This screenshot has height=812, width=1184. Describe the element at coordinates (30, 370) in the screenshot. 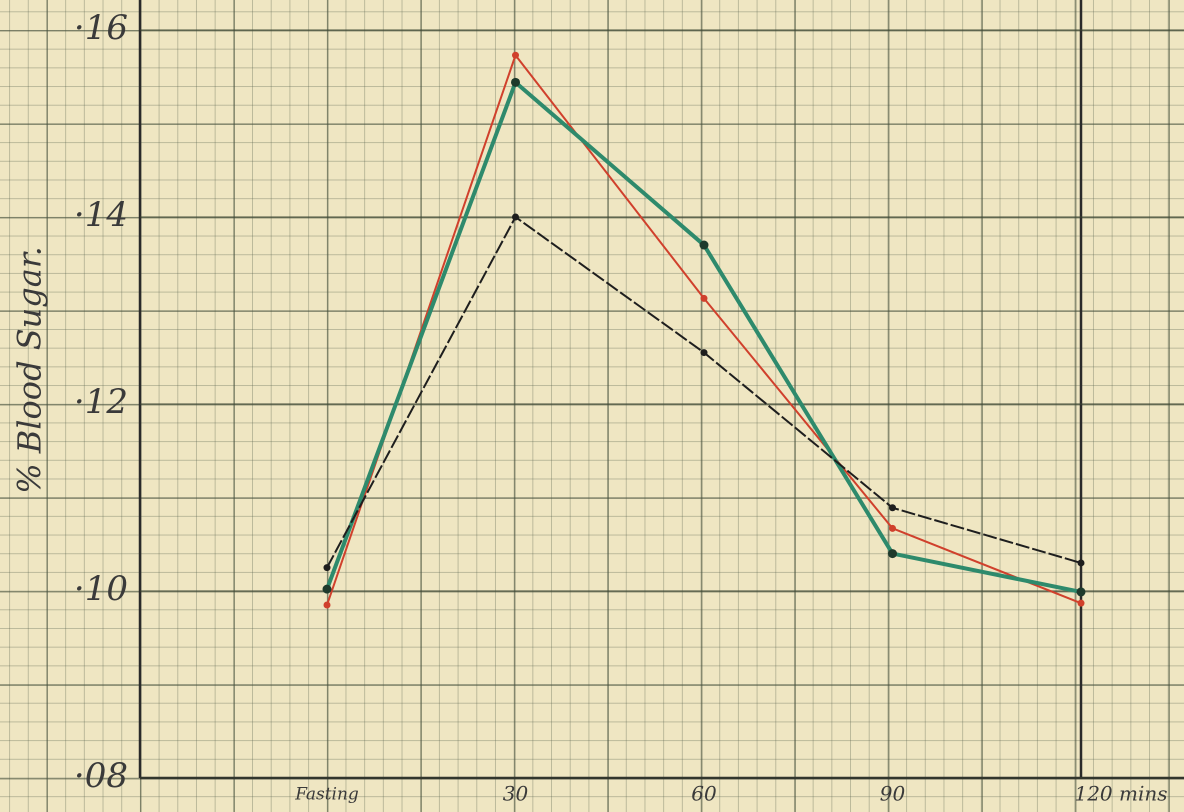

I see `y-axis-label: % Blood Sugar.` at that location.